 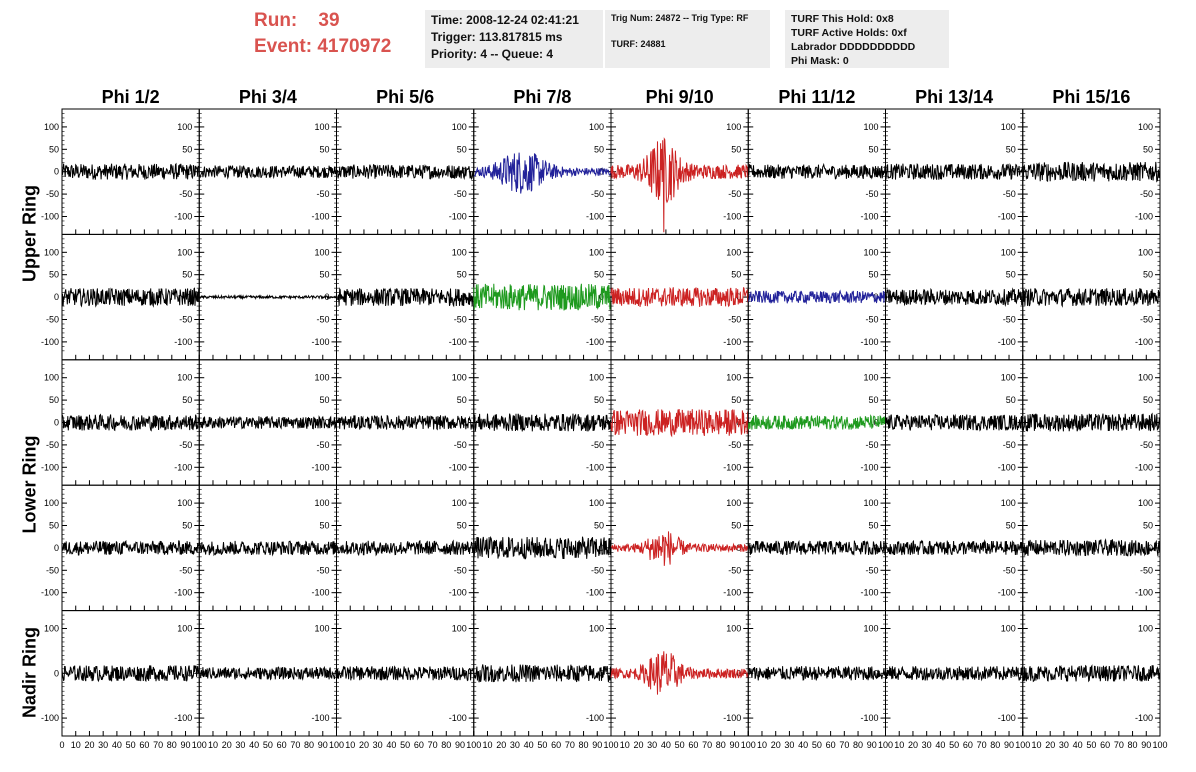 What do you see at coordinates (638, 44) in the screenshot?
I see `turf-line: TURF: 24881` at bounding box center [638, 44].